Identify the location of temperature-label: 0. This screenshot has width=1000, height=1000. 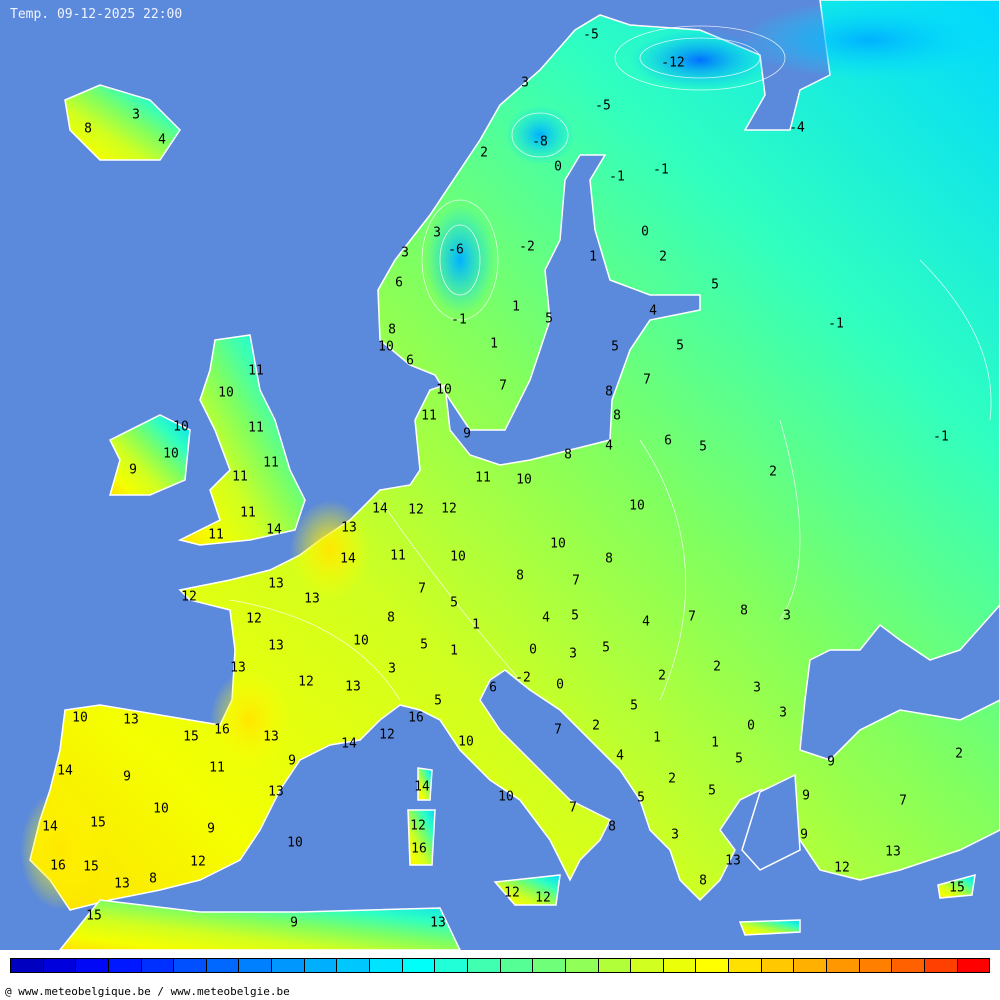
(558, 167).